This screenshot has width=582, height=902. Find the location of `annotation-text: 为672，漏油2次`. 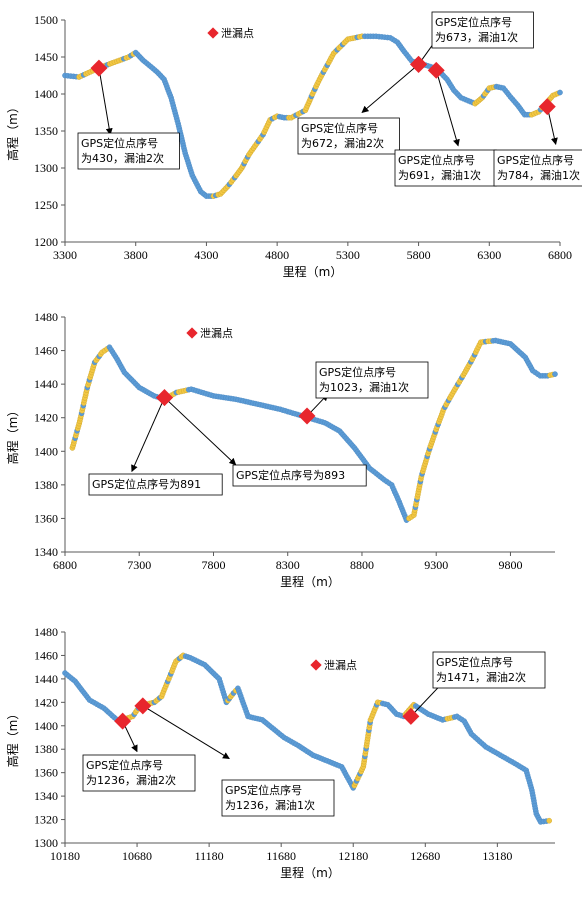

annotation-text: 为672，漏油2次 is located at coordinates (342, 143).